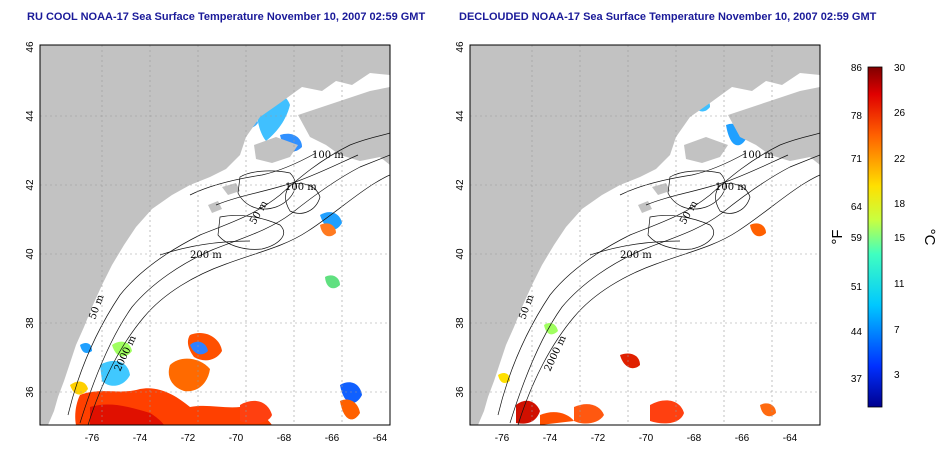  I want to click on c-tick-30: 30, so click(900, 68).